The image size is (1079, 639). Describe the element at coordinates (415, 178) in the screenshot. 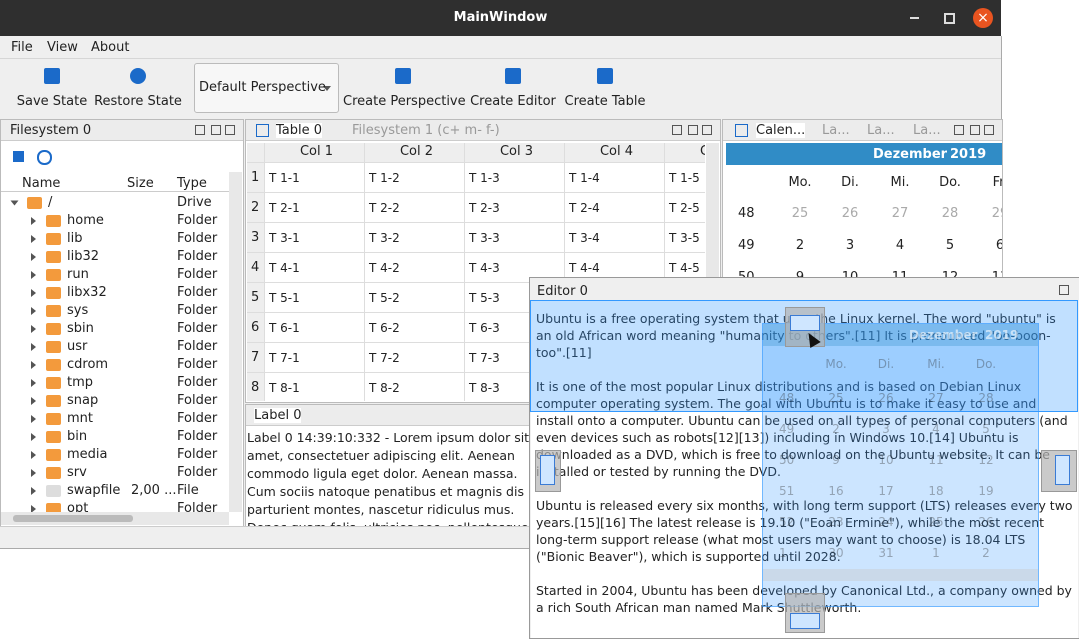

I see `table-cell: T 1-2` at that location.